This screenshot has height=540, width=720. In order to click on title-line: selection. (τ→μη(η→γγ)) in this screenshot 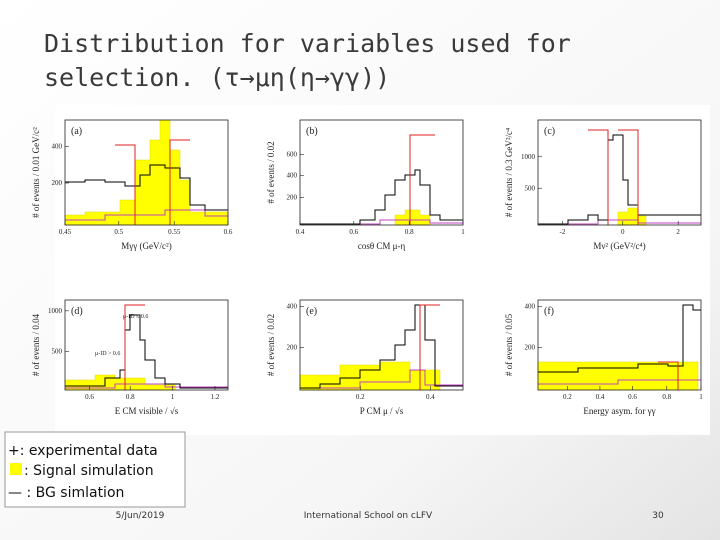, I will do `click(217, 77)`.